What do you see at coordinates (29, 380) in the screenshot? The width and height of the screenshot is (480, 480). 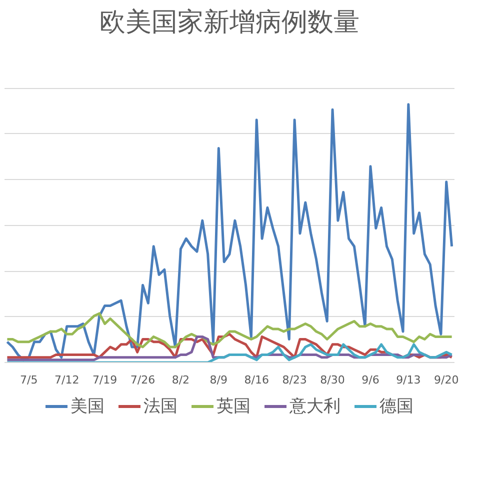 I see `x-tick-label: 7/5` at bounding box center [29, 380].